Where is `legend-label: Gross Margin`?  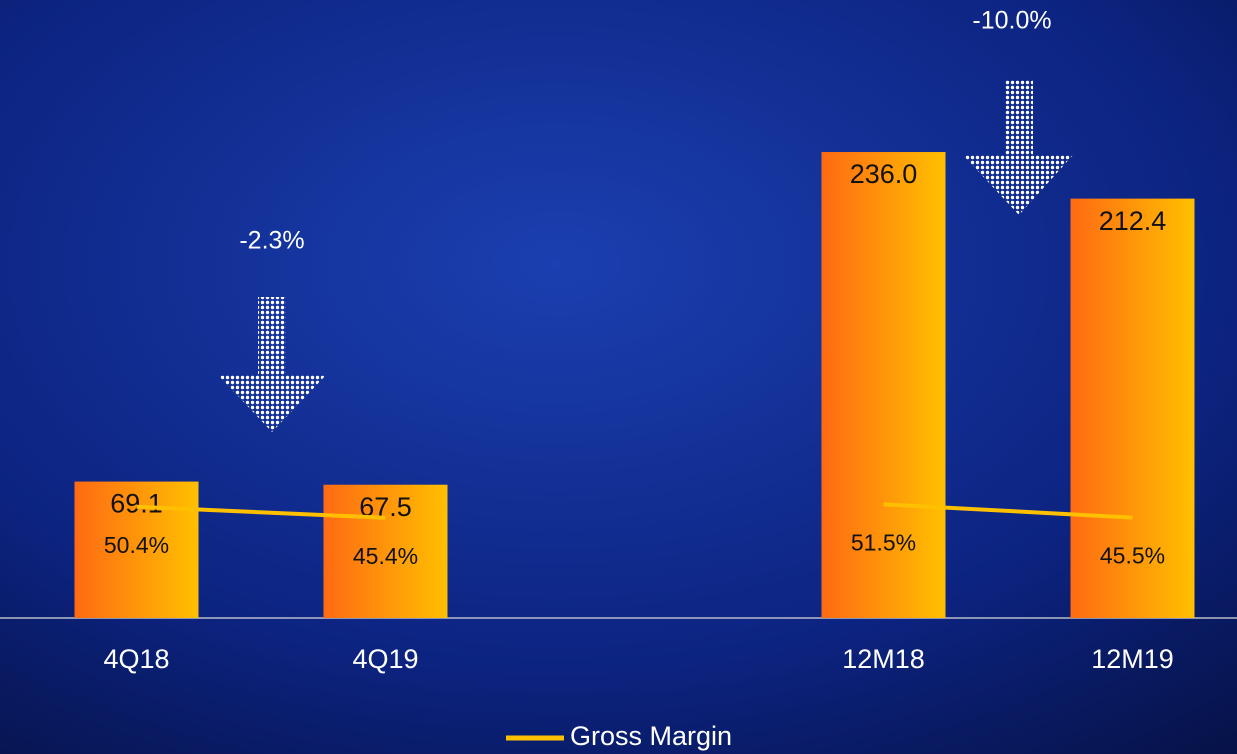 legend-label: Gross Margin is located at coordinates (651, 736).